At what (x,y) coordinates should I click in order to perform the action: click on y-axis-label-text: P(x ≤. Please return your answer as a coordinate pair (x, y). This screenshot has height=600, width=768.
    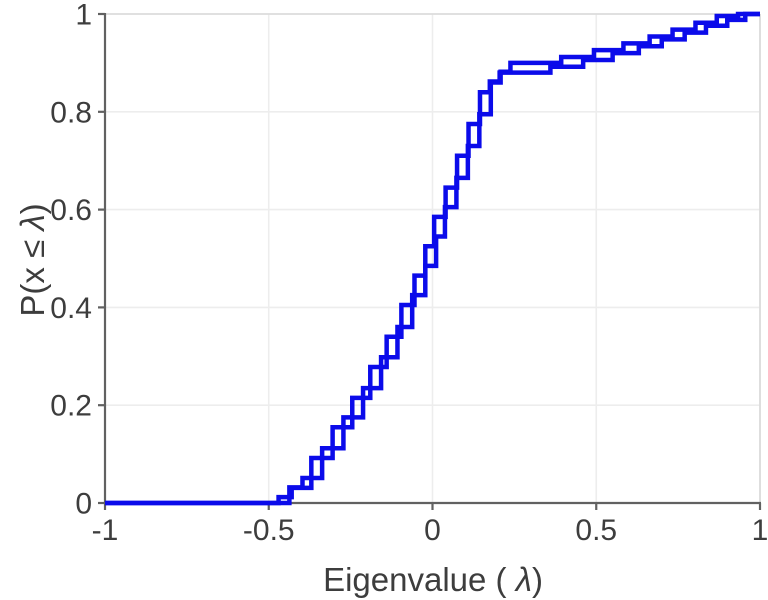
    Looking at the image, I should click on (32, 274).